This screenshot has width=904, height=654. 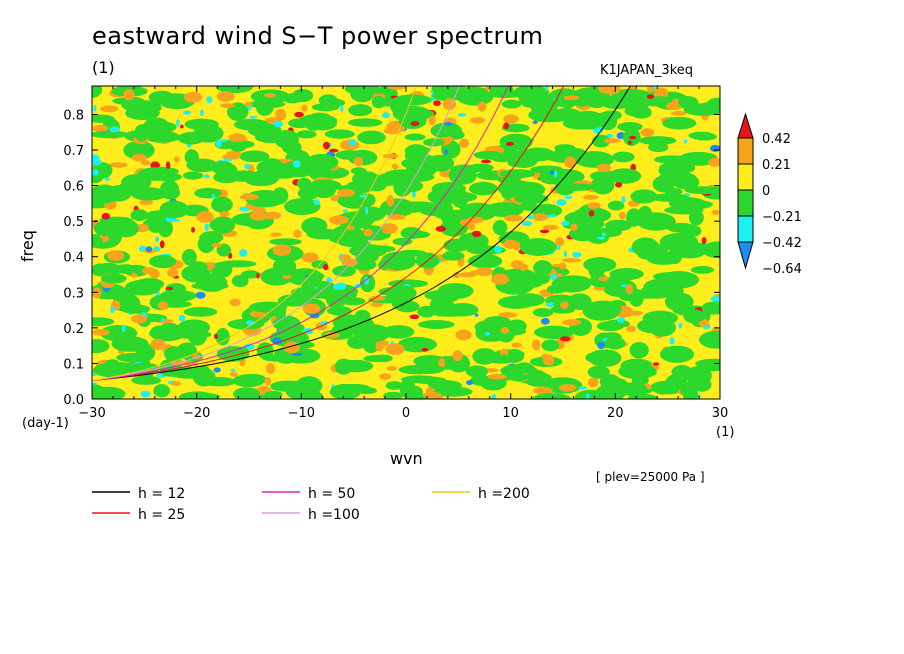 I want to click on colorbar-bottom-arrow, so click(x=745, y=255).